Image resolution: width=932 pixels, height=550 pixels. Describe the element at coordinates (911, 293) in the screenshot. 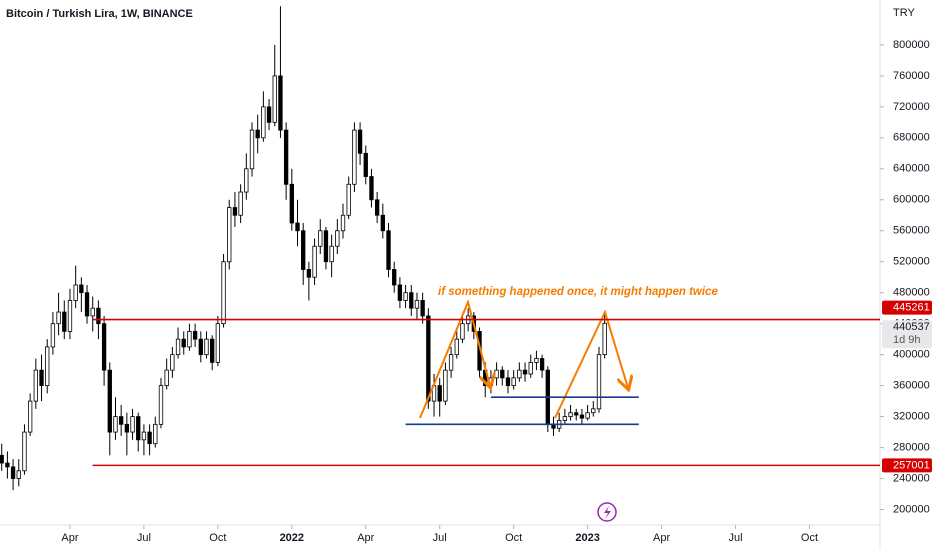

I see `y-tick-label: 480000` at that location.